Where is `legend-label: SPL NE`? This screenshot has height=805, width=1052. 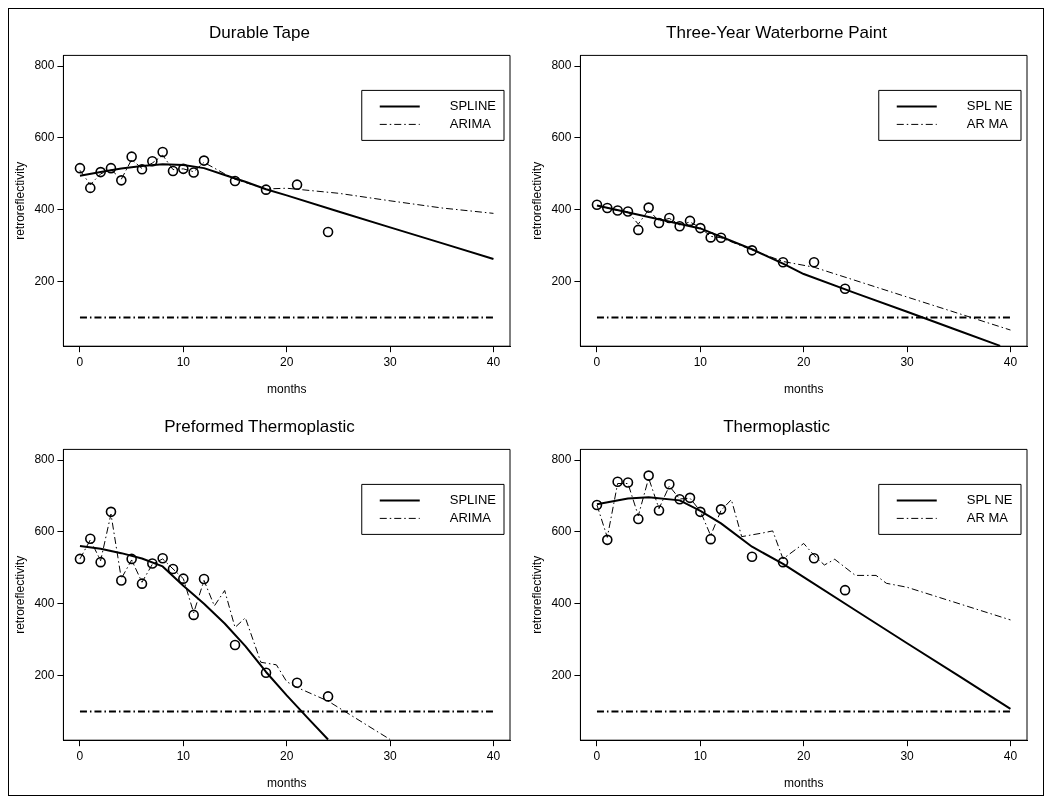 legend-label: SPL NE is located at coordinates (989, 105).